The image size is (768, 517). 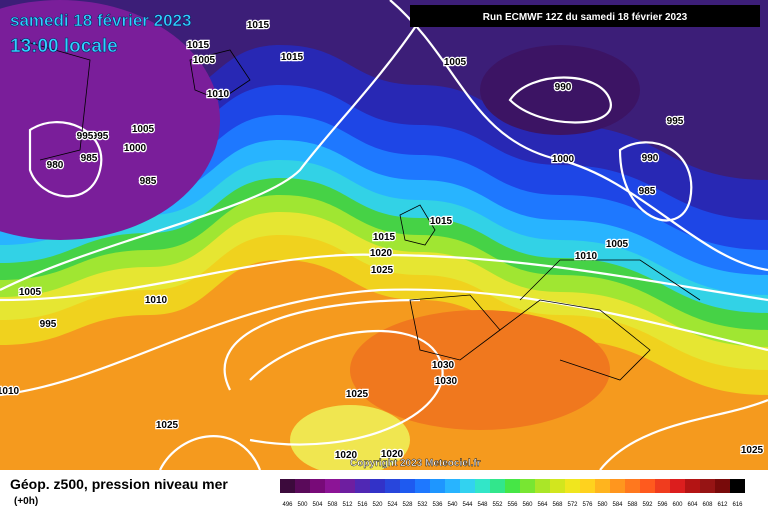 I want to click on purple-low, so click(x=110, y=120).